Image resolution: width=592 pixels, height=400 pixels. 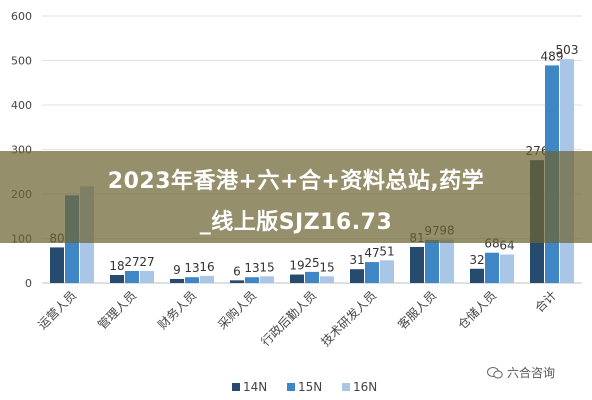 I want to click on y-tick-label: 400, so click(x=21, y=105).